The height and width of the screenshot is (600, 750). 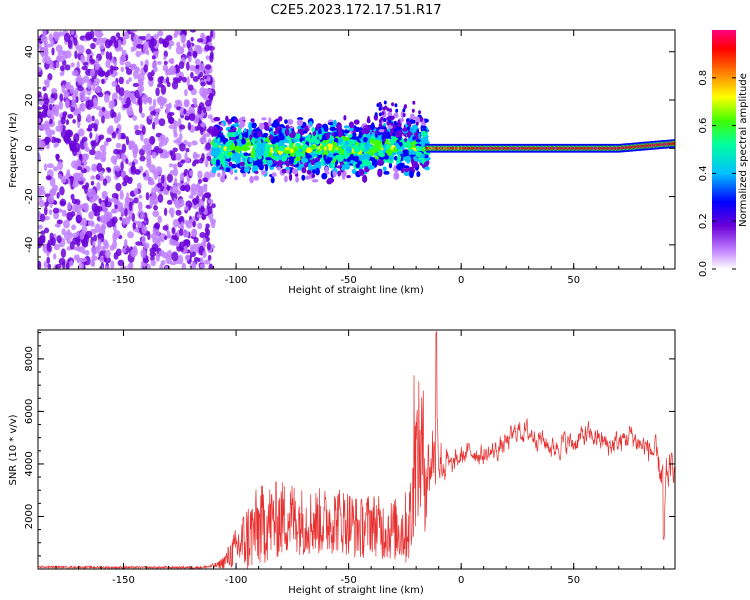 What do you see at coordinates (29, 196) in the screenshot?
I see `heatmap-y-tick-label: -20` at bounding box center [29, 196].